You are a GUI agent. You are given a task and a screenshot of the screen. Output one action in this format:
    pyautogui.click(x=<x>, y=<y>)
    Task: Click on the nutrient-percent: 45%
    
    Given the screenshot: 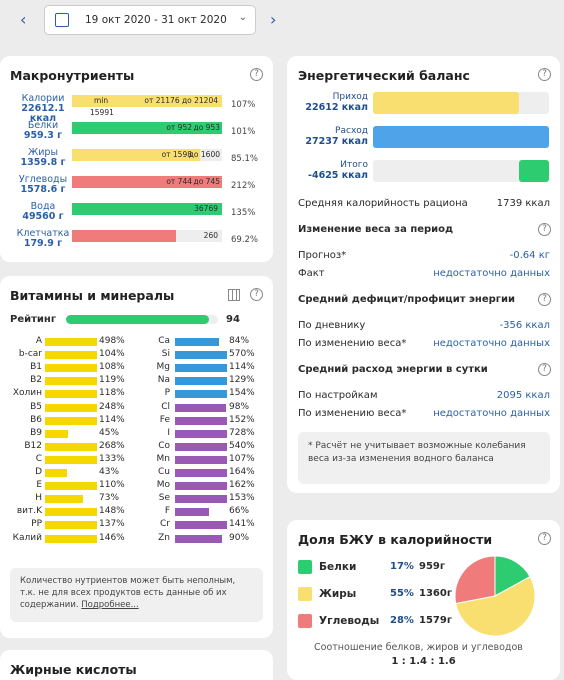 What is the action you would take?
    pyautogui.click(x=109, y=432)
    